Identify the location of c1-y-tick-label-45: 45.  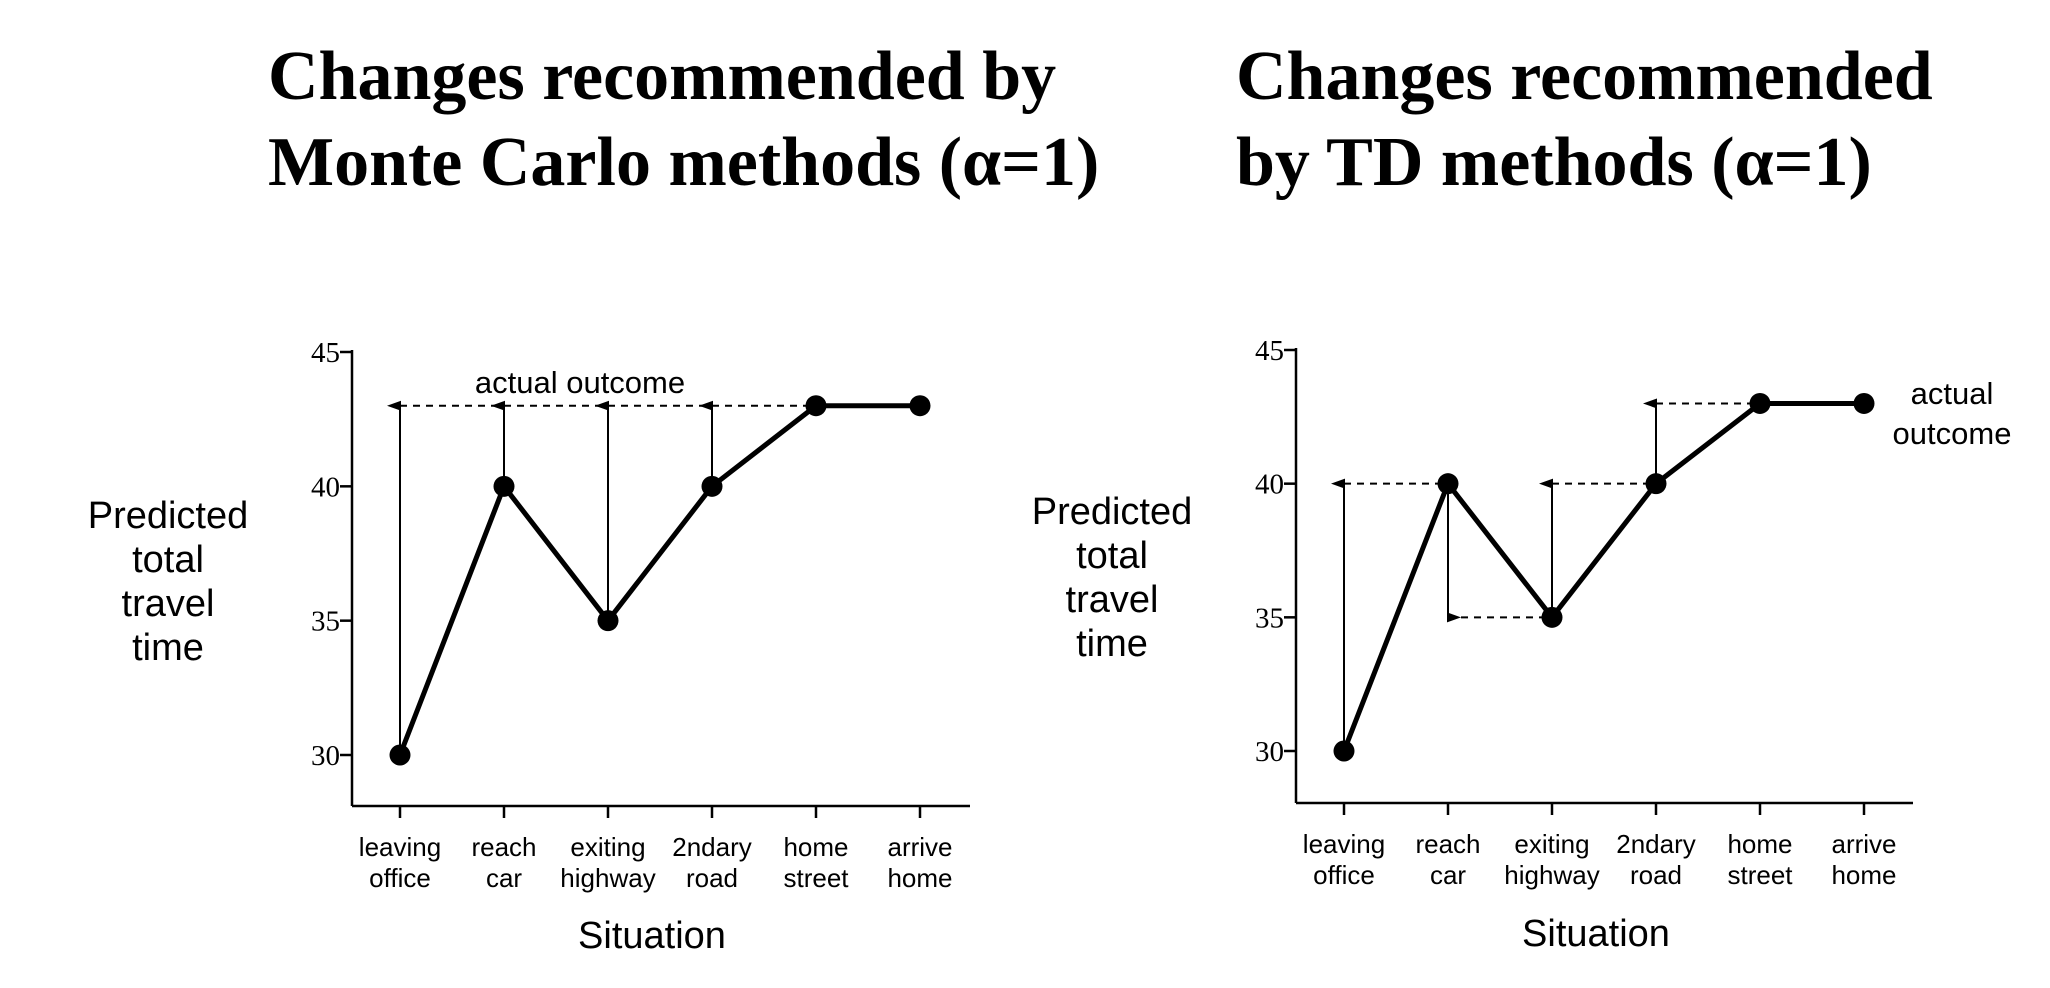
(325, 353).